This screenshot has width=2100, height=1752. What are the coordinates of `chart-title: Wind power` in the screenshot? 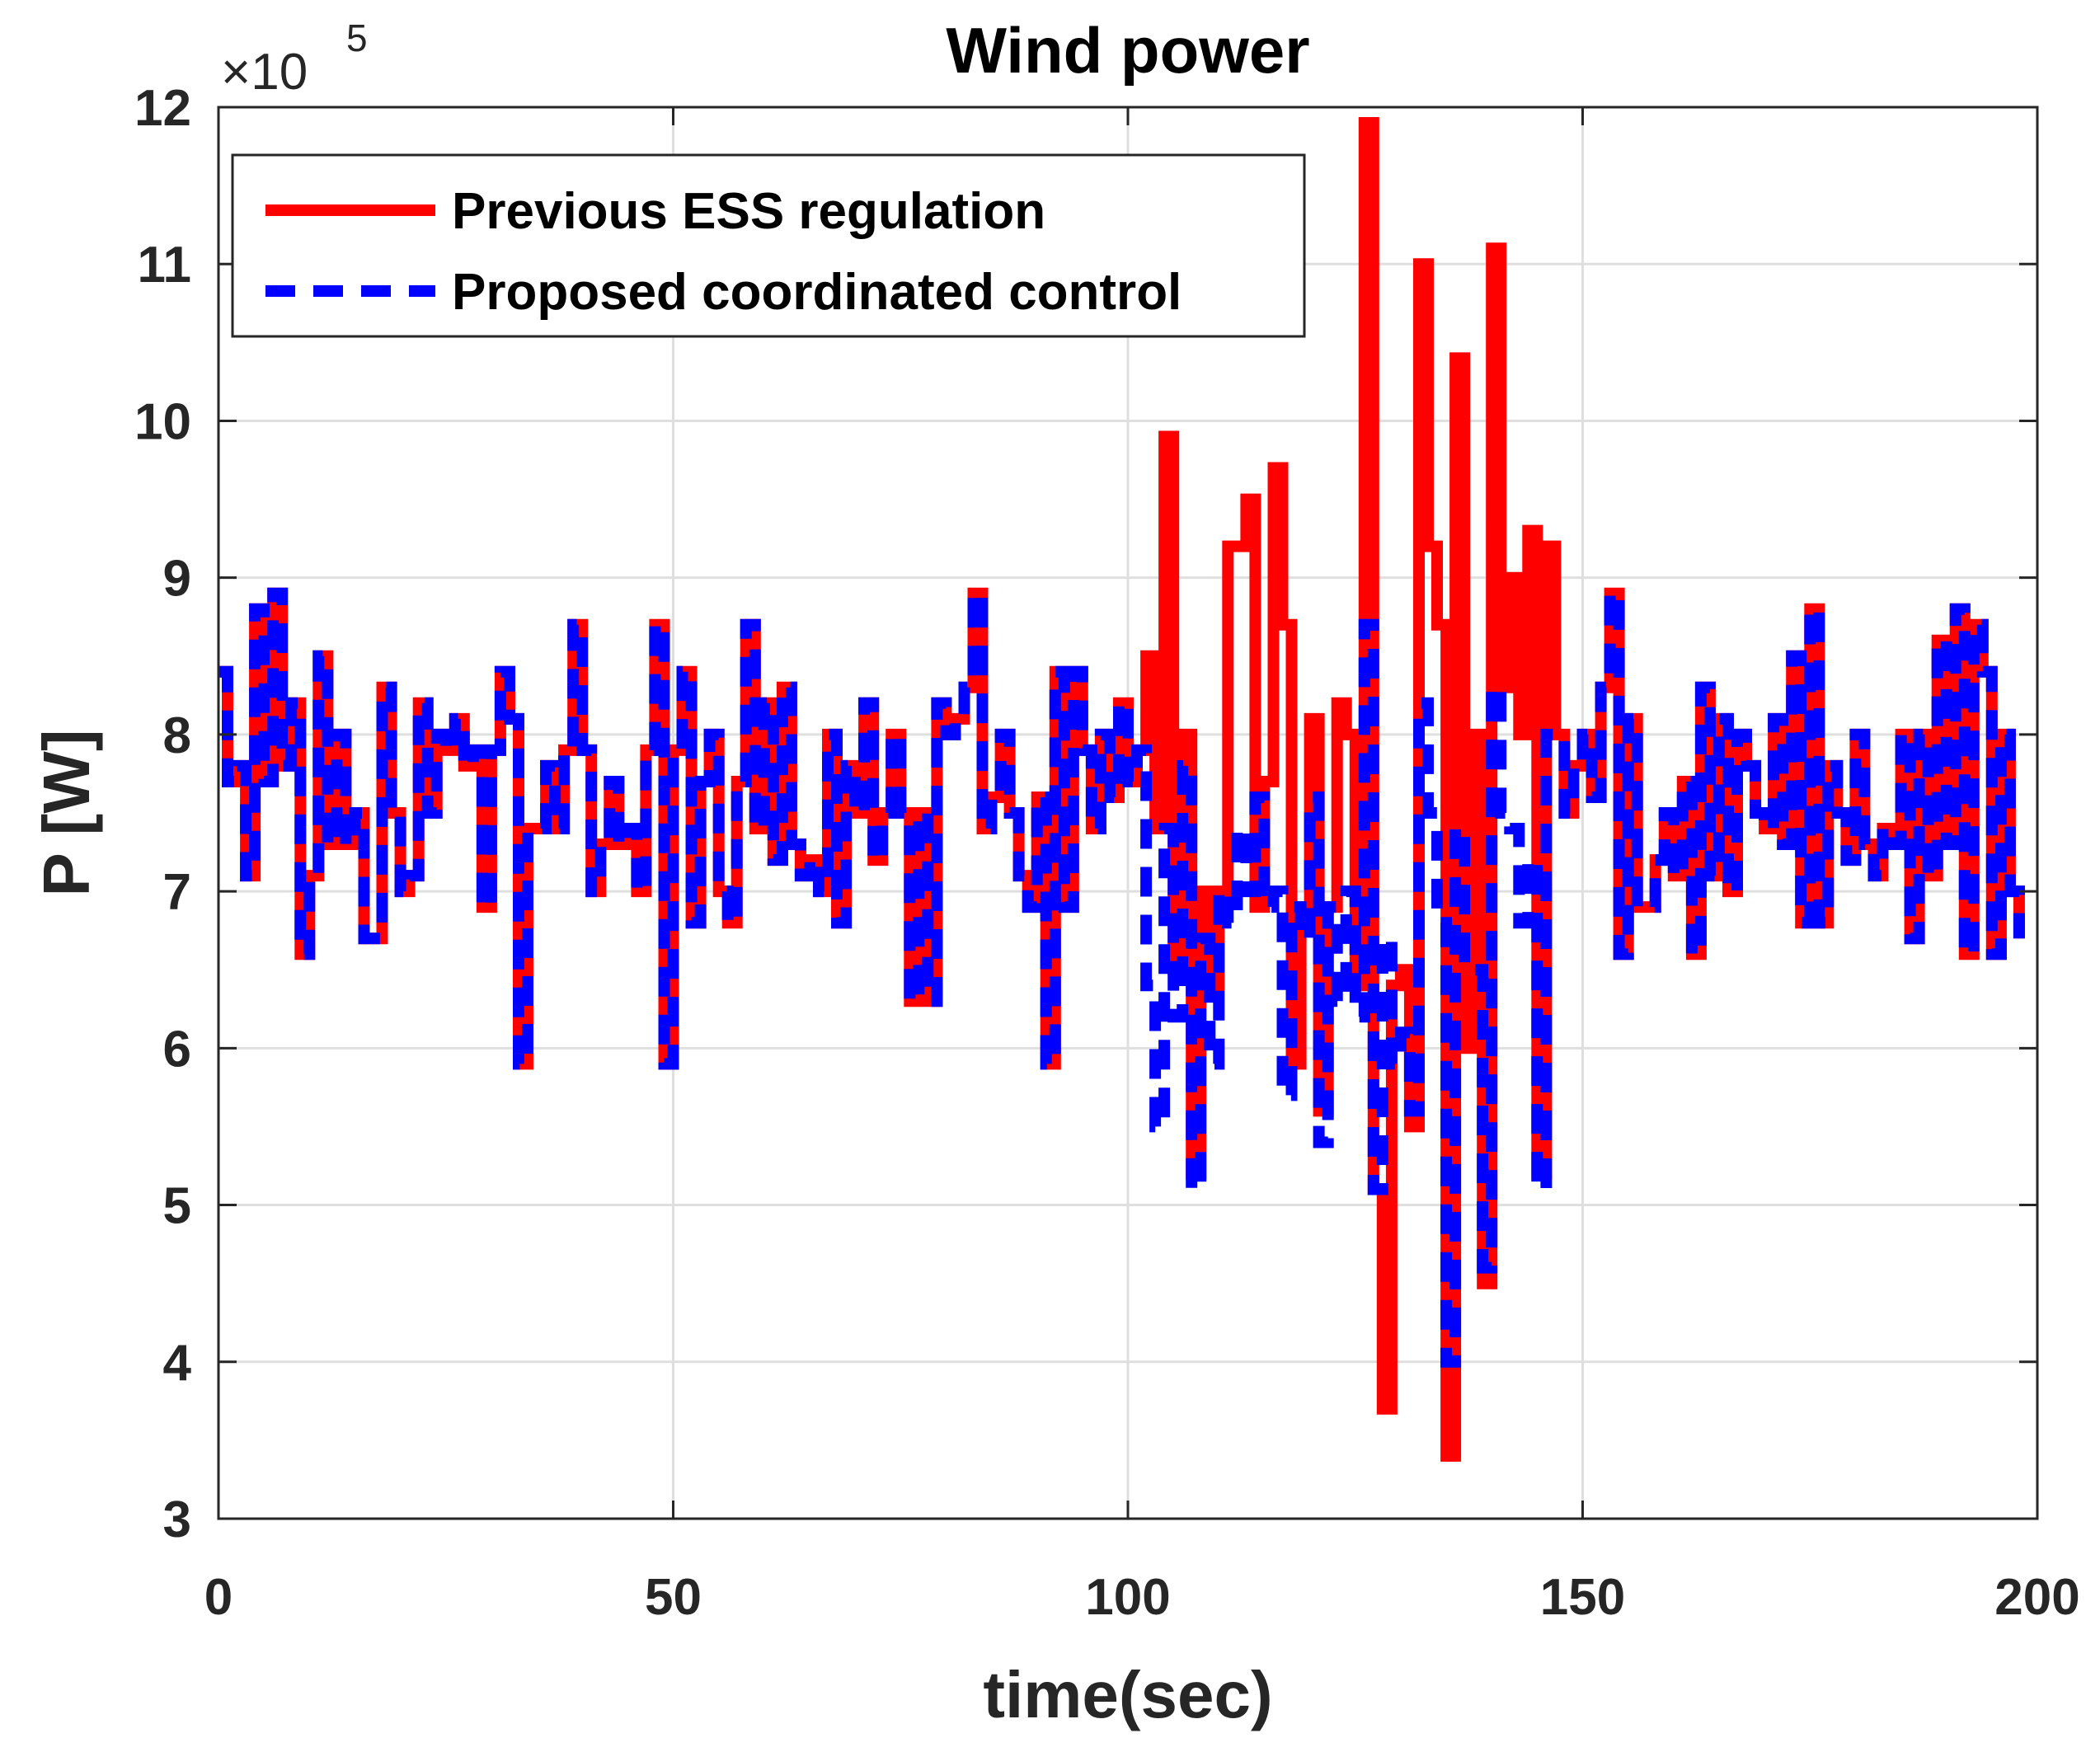 It's located at (1127, 50).